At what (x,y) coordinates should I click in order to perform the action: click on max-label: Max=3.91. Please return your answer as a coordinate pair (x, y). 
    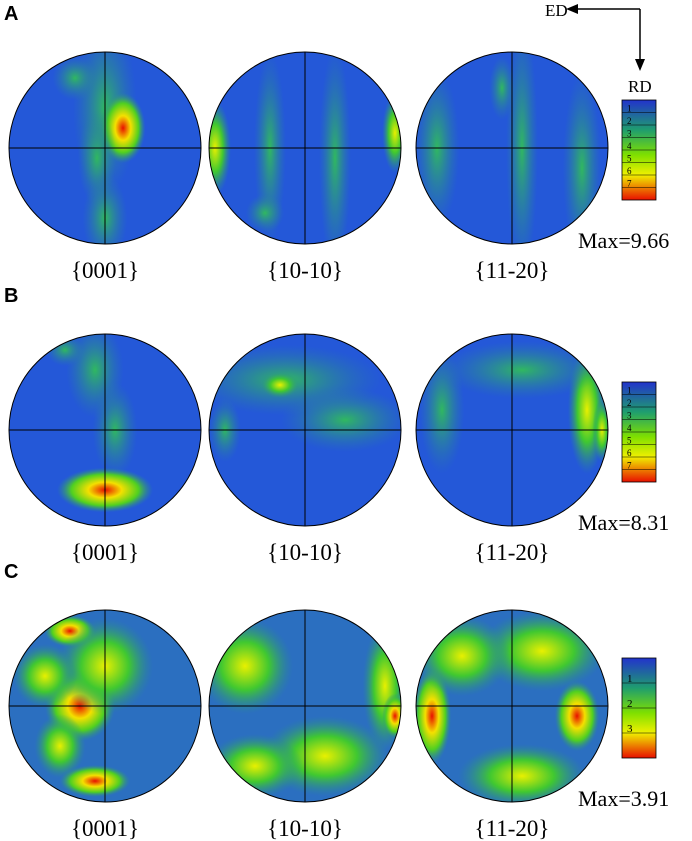
    Looking at the image, I should click on (623, 798).